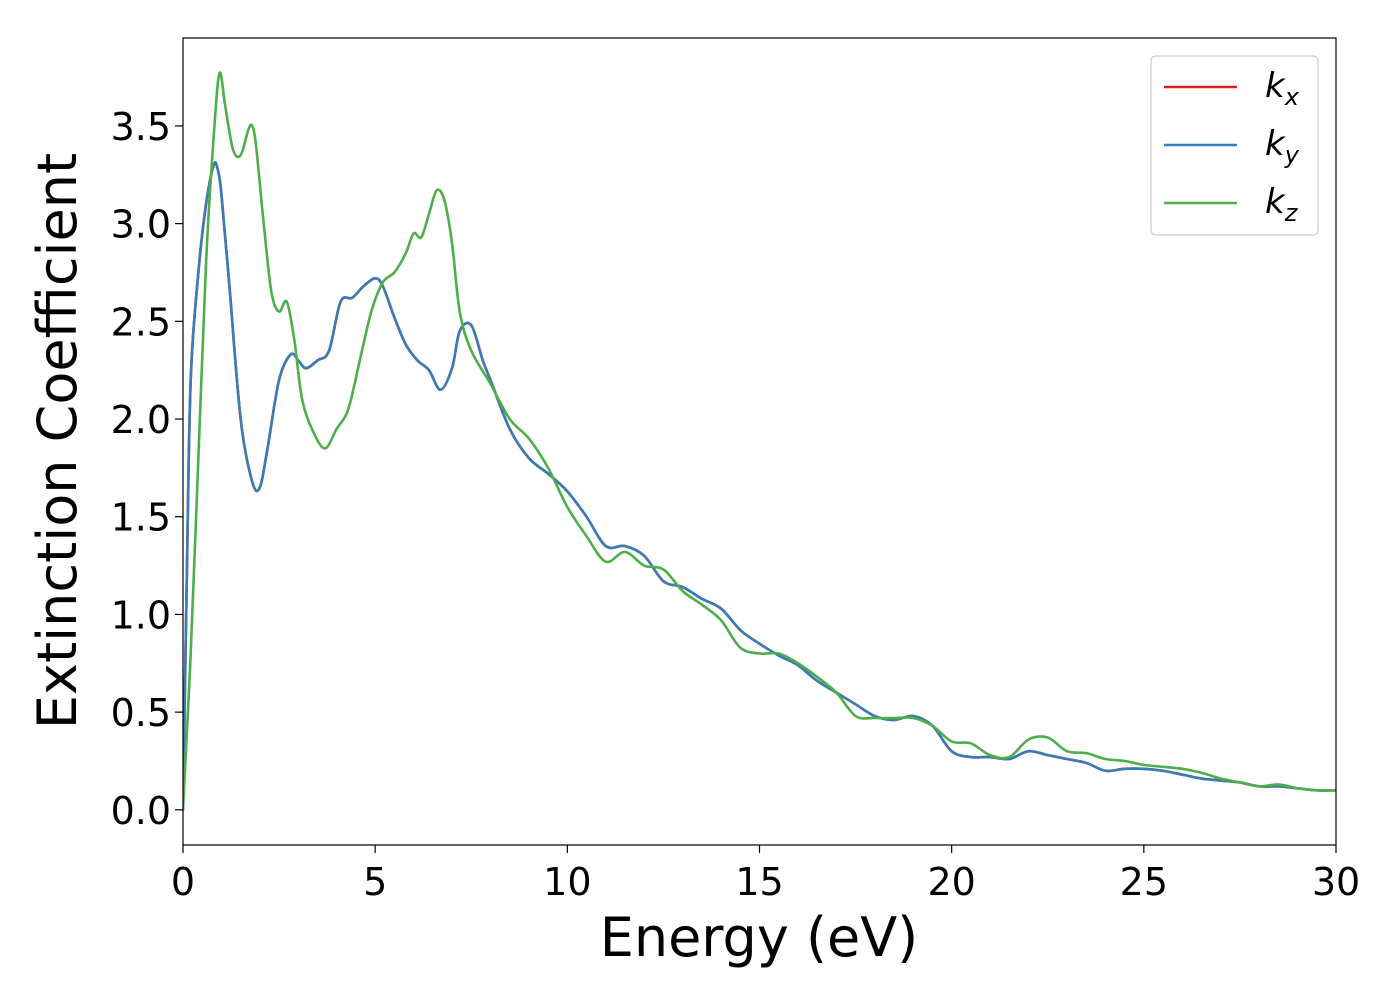 The image size is (1400, 1000). I want to click on x-tick-label: 0, so click(183, 882).